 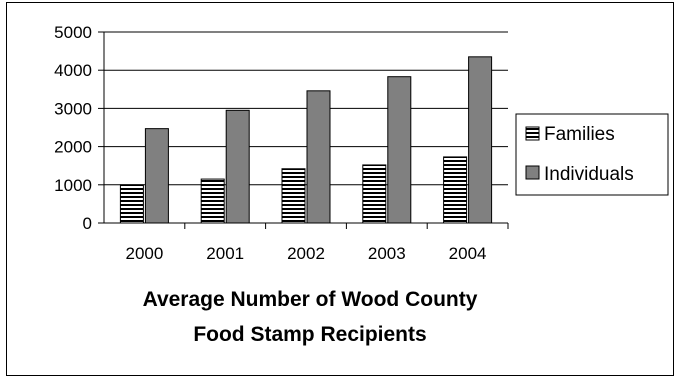 What do you see at coordinates (374, 194) in the screenshot?
I see `bar-families-2003` at bounding box center [374, 194].